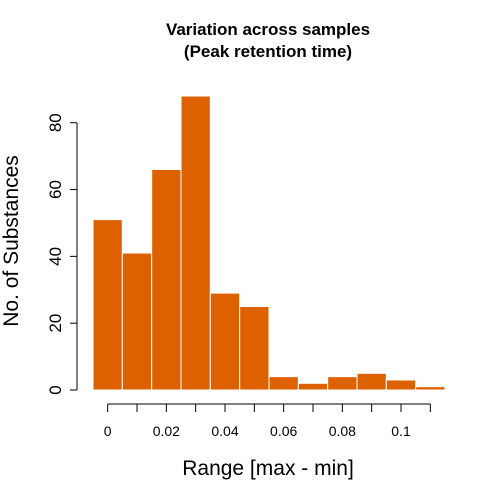 This screenshot has width=500, height=500. Describe the element at coordinates (55, 256) in the screenshot. I see `y-tick-label-2: 40` at that location.